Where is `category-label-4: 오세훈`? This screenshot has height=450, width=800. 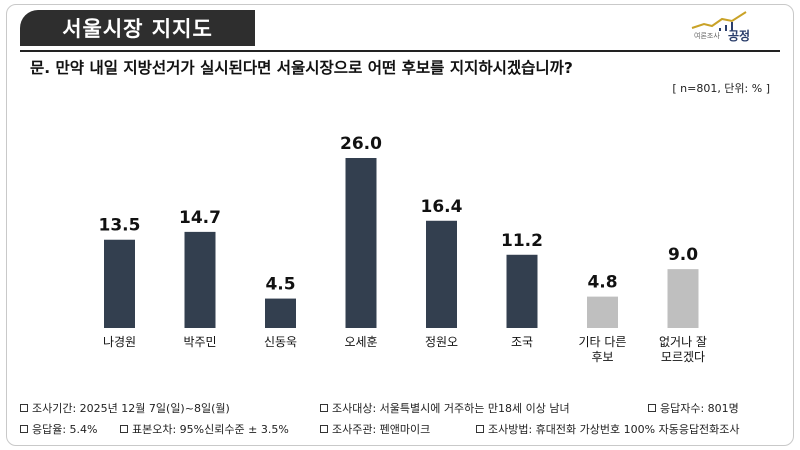 category-label-4: 오세훈 is located at coordinates (360, 342).